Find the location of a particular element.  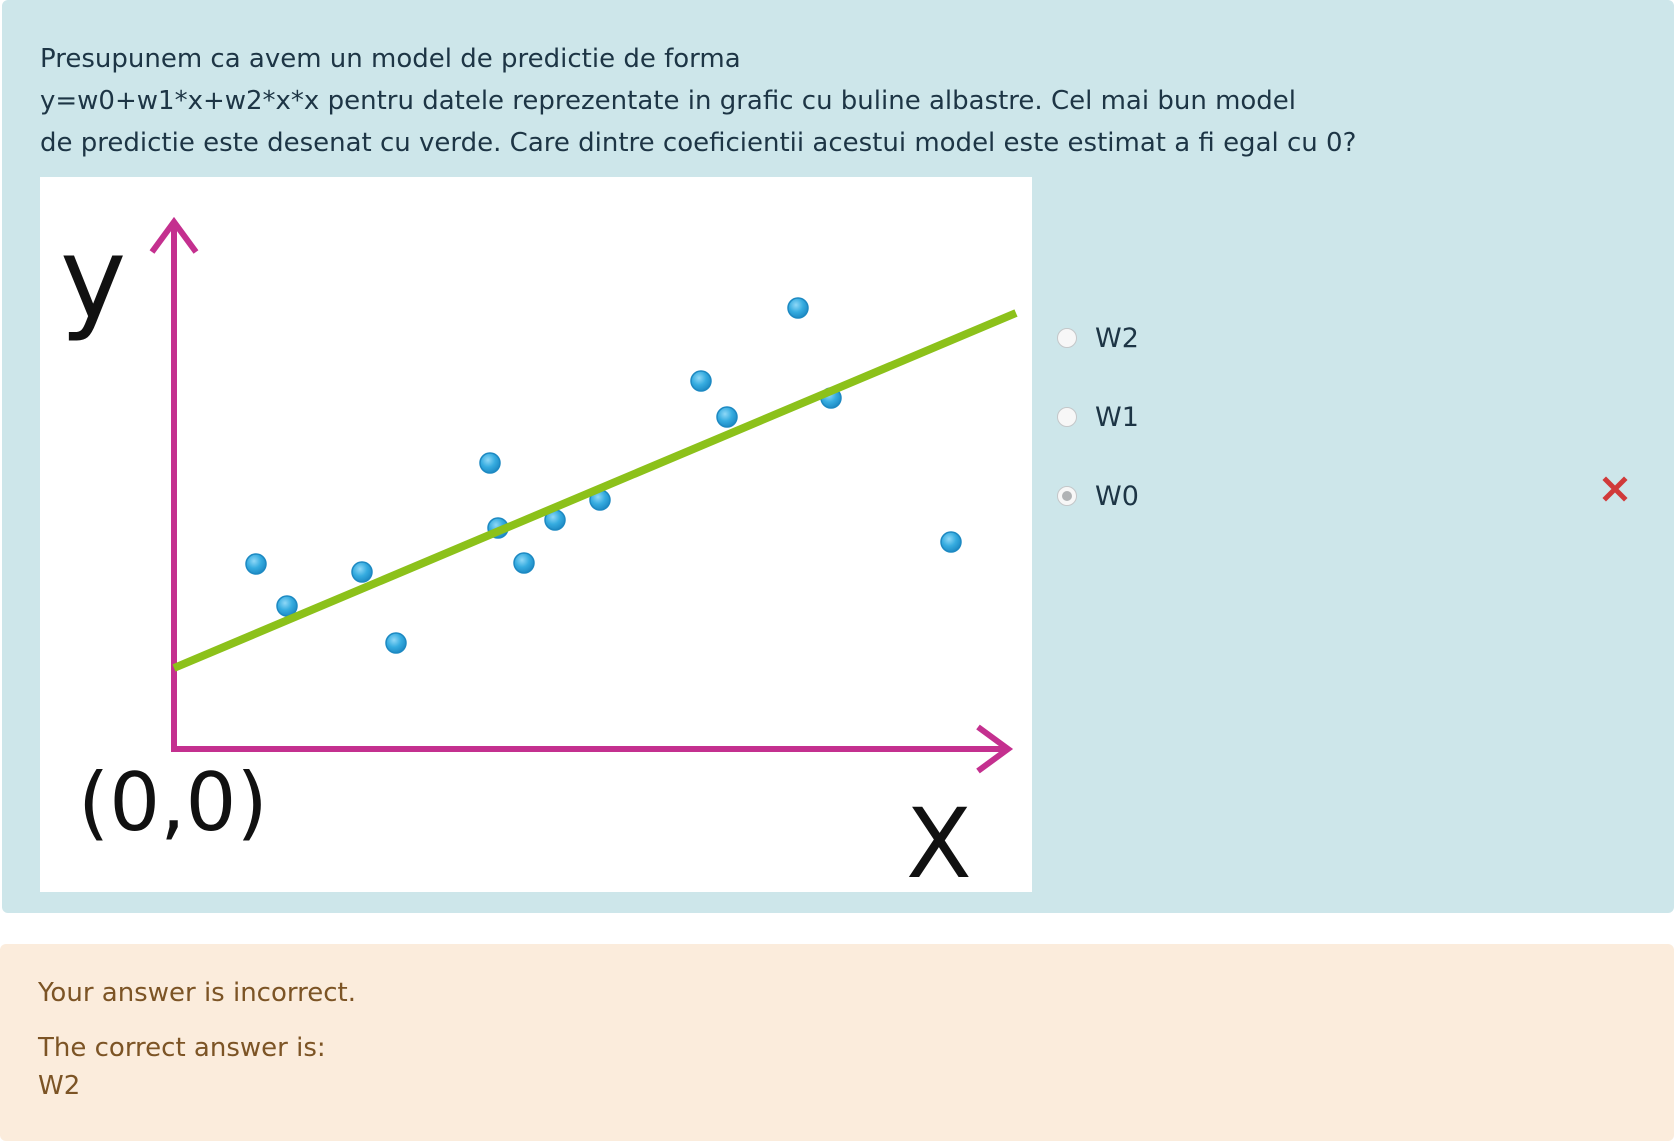

x-axis-arrow is located at coordinates (995, 749).